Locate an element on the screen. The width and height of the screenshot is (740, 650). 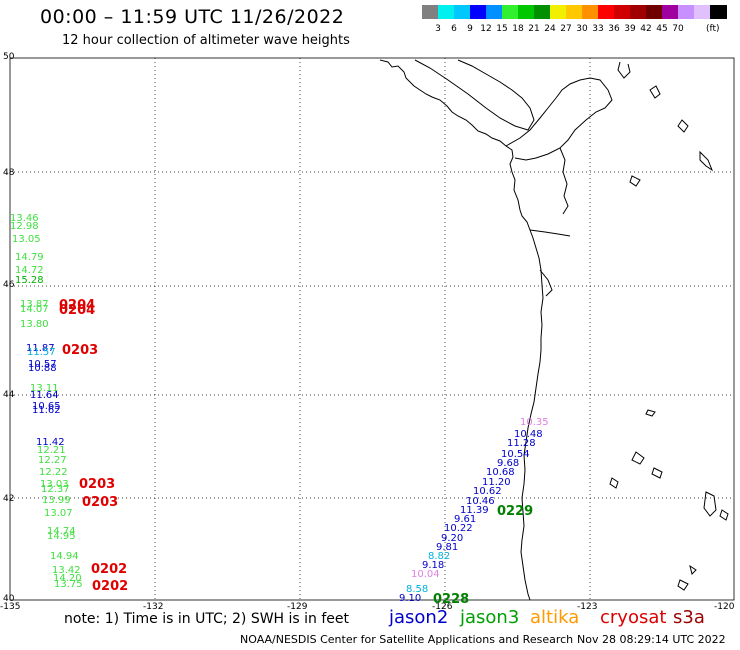
wave-height-value: 13.87 is located at coordinates (34, 304).